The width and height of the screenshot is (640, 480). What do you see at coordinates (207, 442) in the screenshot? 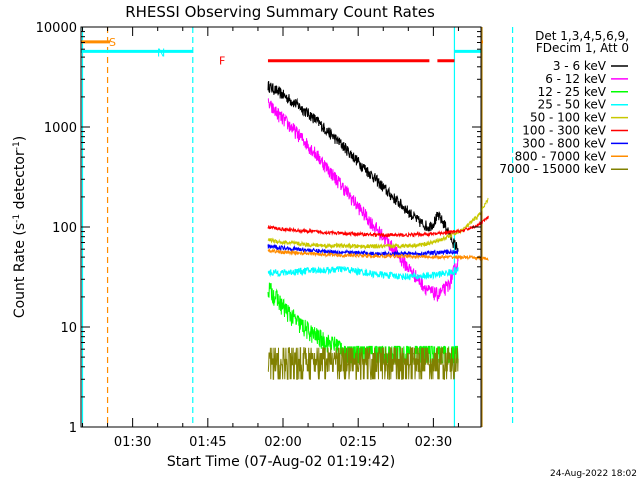
I see `x-tick-label: 01:45` at bounding box center [207, 442].